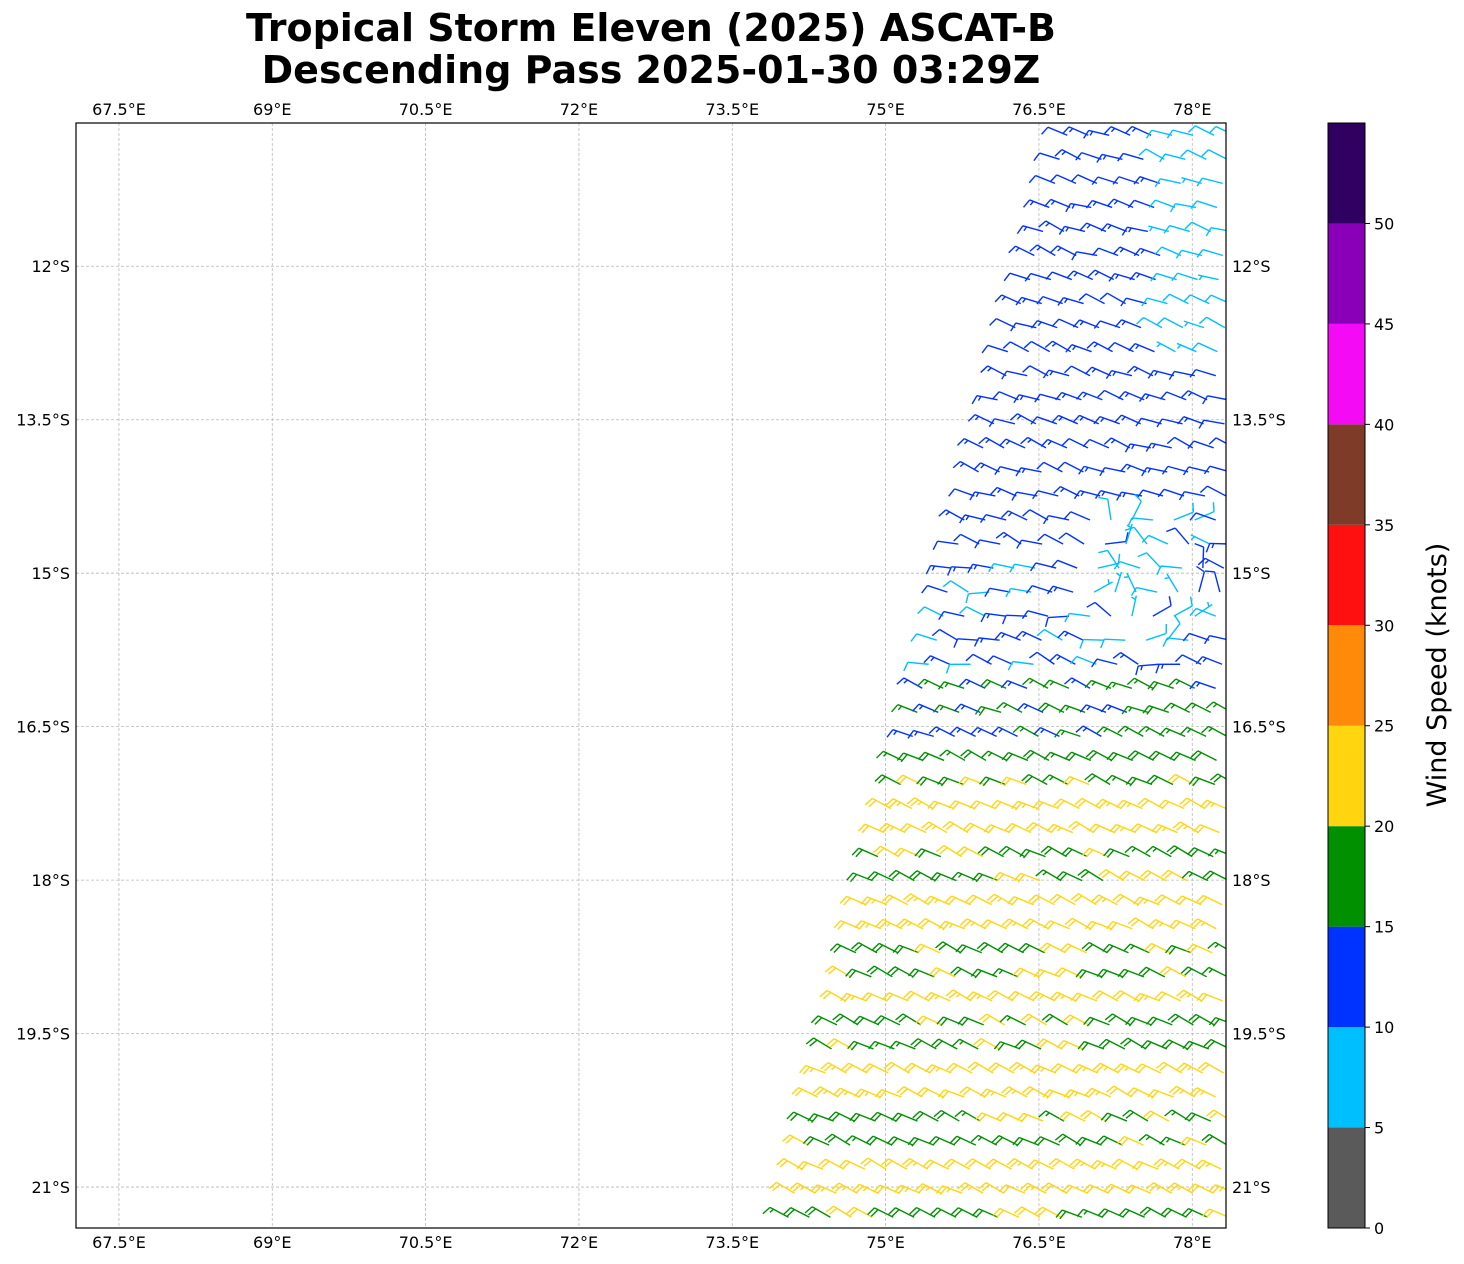 This screenshot has height=1264, width=1464. I want to click on colorbar-tick-label: 40, so click(1384, 424).